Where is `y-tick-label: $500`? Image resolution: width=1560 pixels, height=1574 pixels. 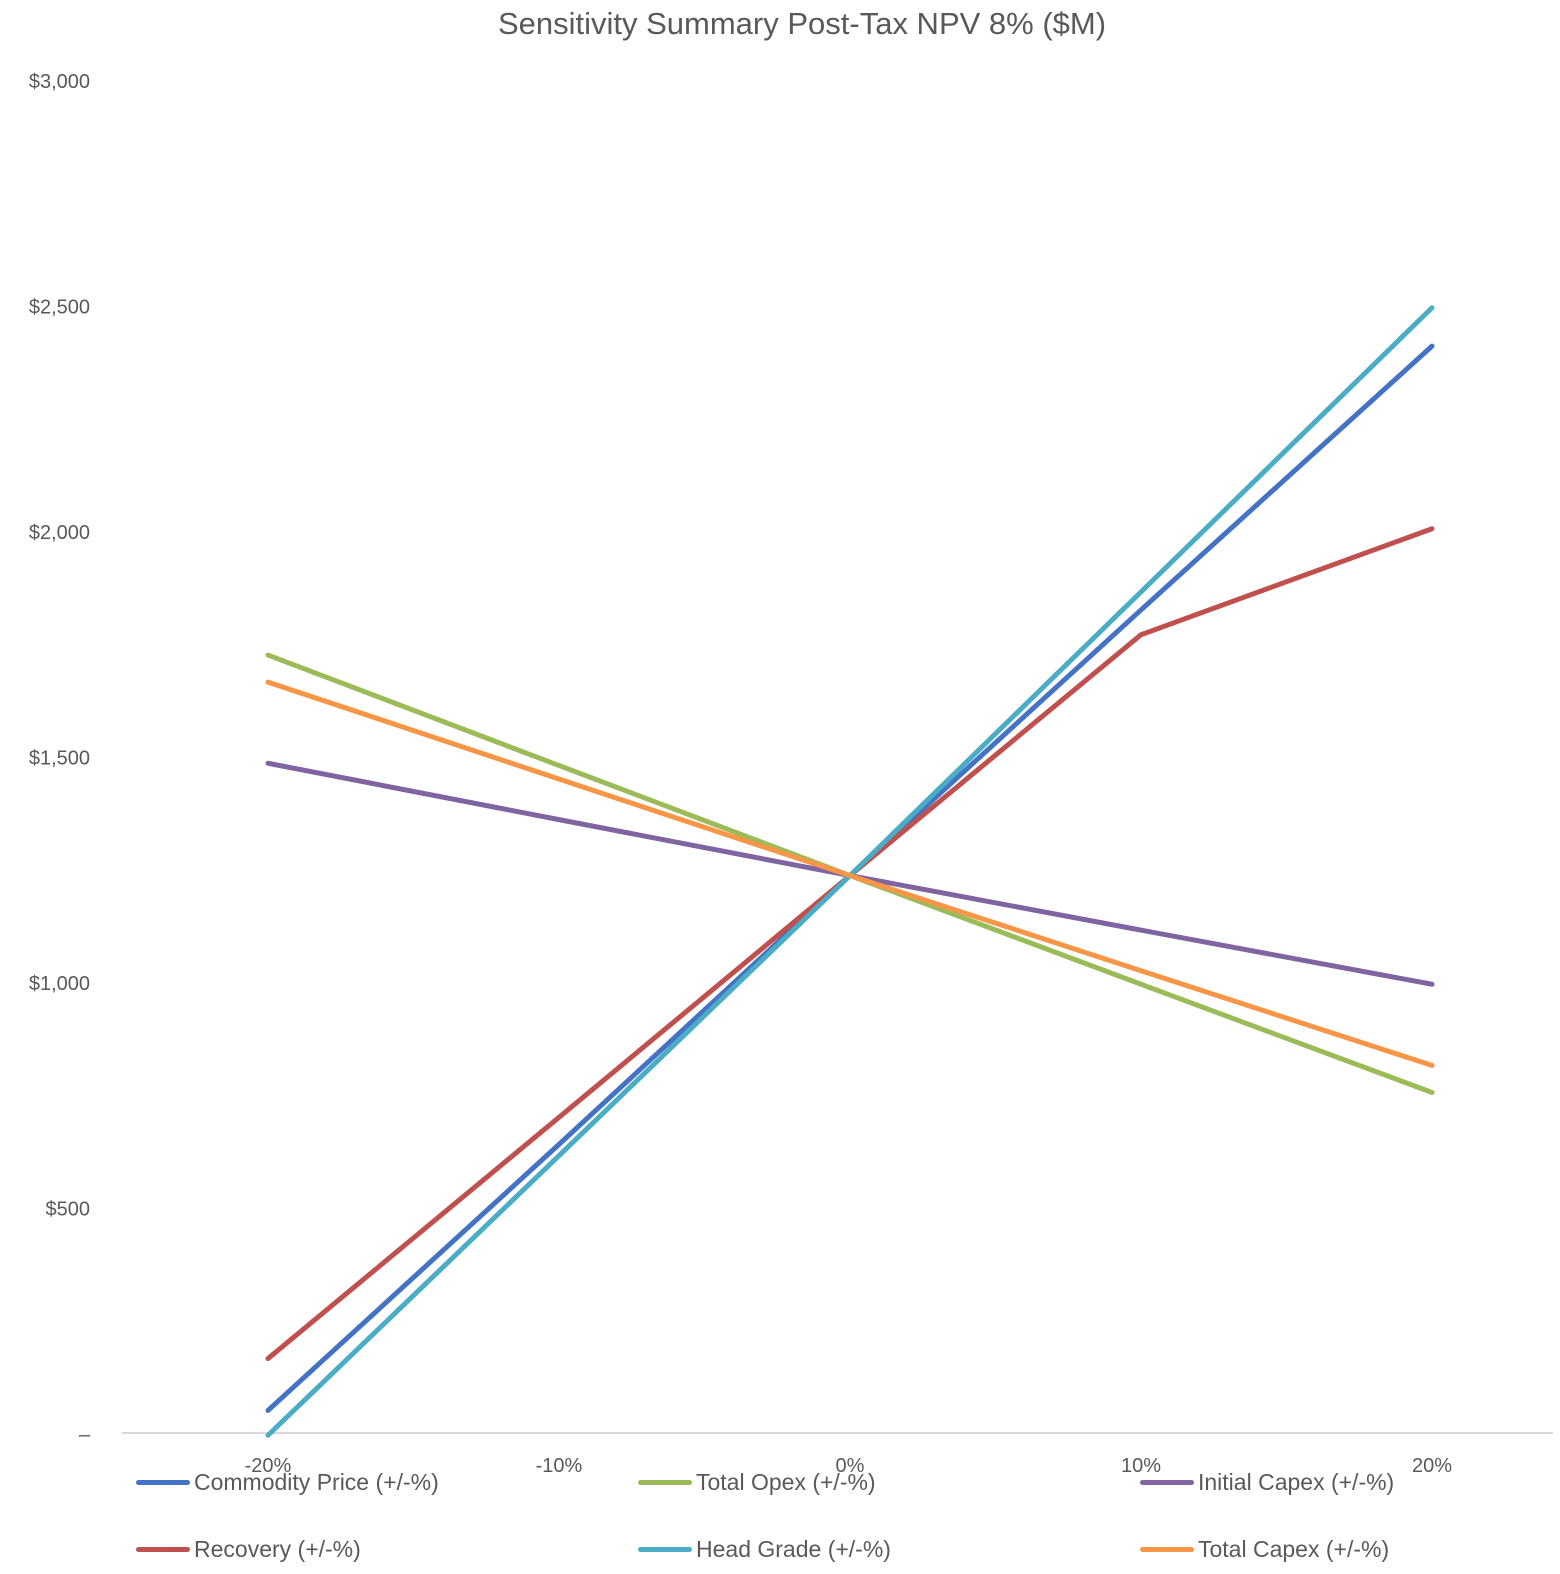 y-tick-label: $500 is located at coordinates (68, 1210).